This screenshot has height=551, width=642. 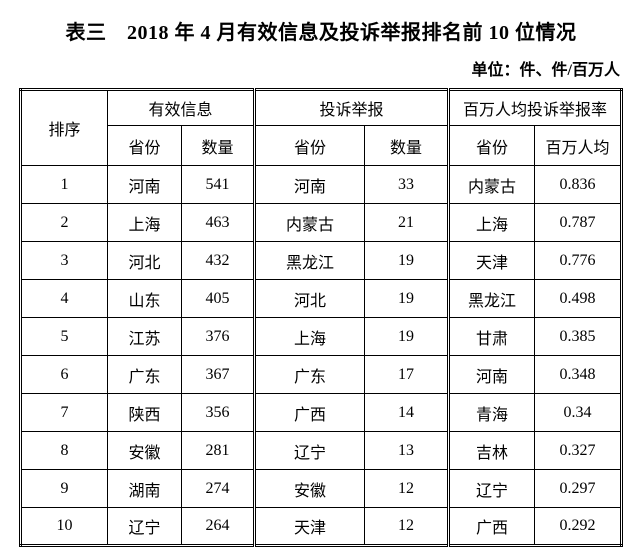 I want to click on complaint-count-cell: 21, so click(x=407, y=222).